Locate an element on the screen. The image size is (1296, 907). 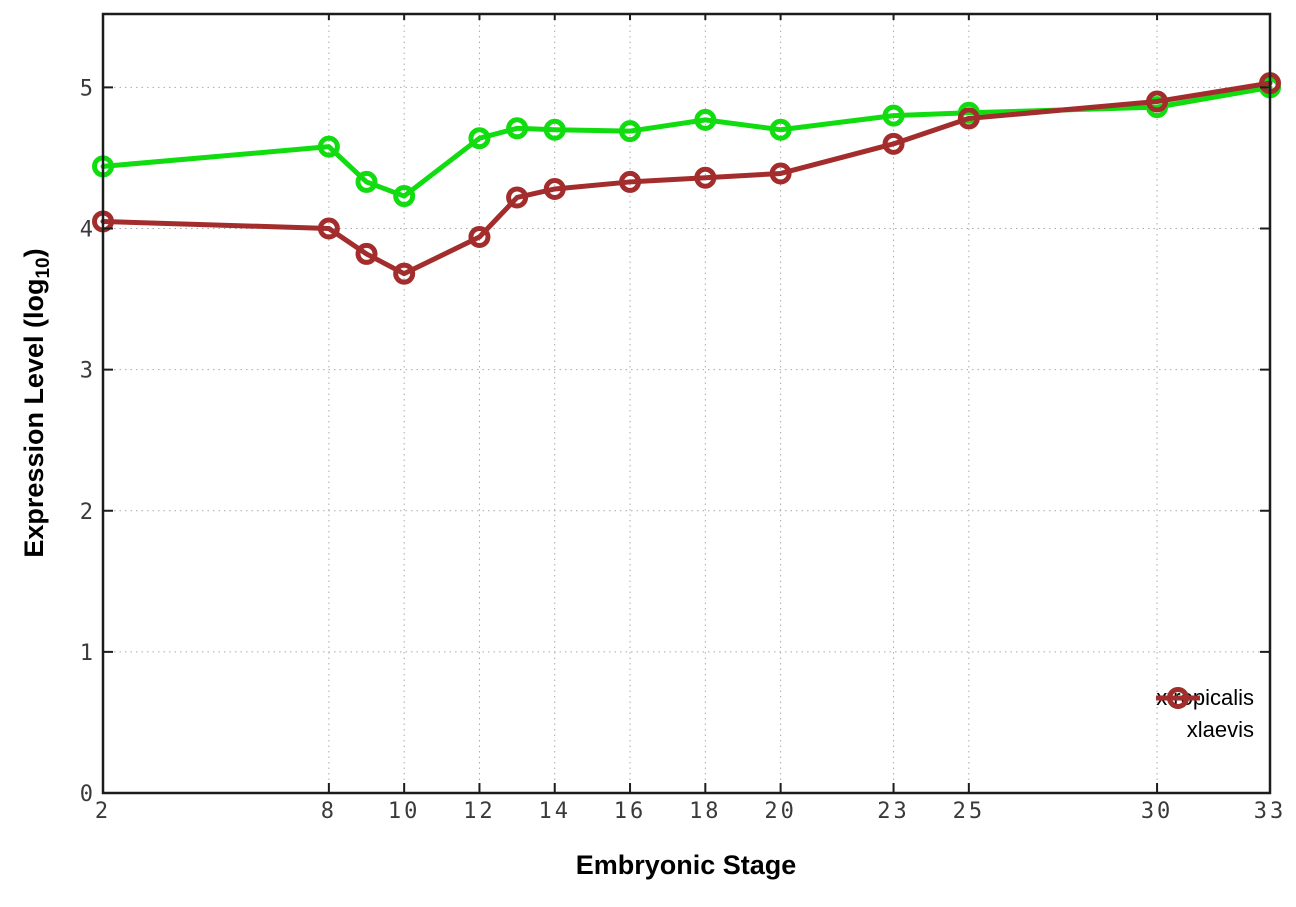
y-tick-label: 2 is located at coordinates (86, 512).